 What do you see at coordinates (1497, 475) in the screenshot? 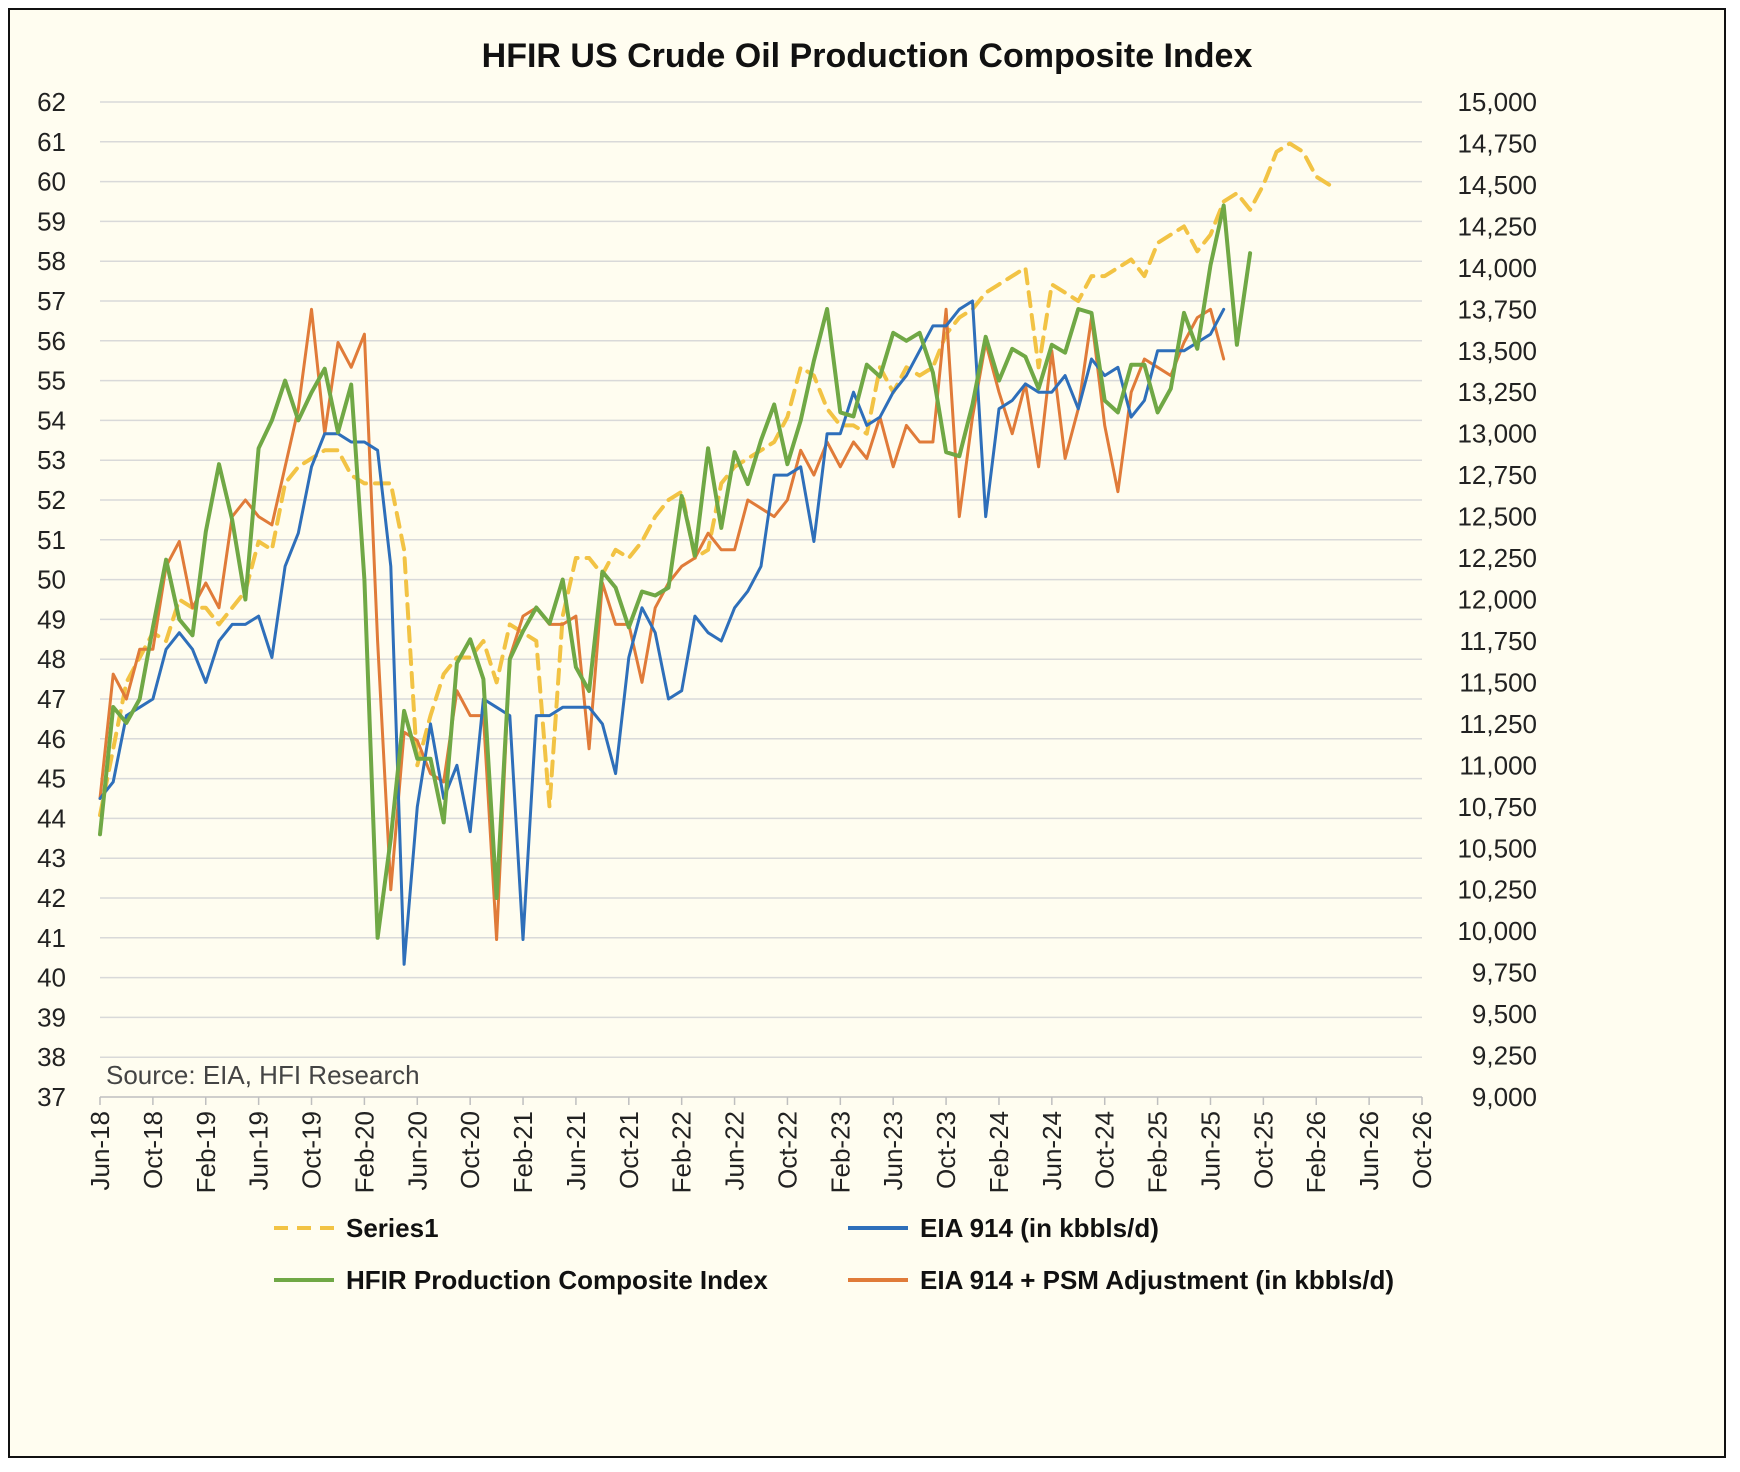
I see `right-tick-label: 12,750` at bounding box center [1497, 475].